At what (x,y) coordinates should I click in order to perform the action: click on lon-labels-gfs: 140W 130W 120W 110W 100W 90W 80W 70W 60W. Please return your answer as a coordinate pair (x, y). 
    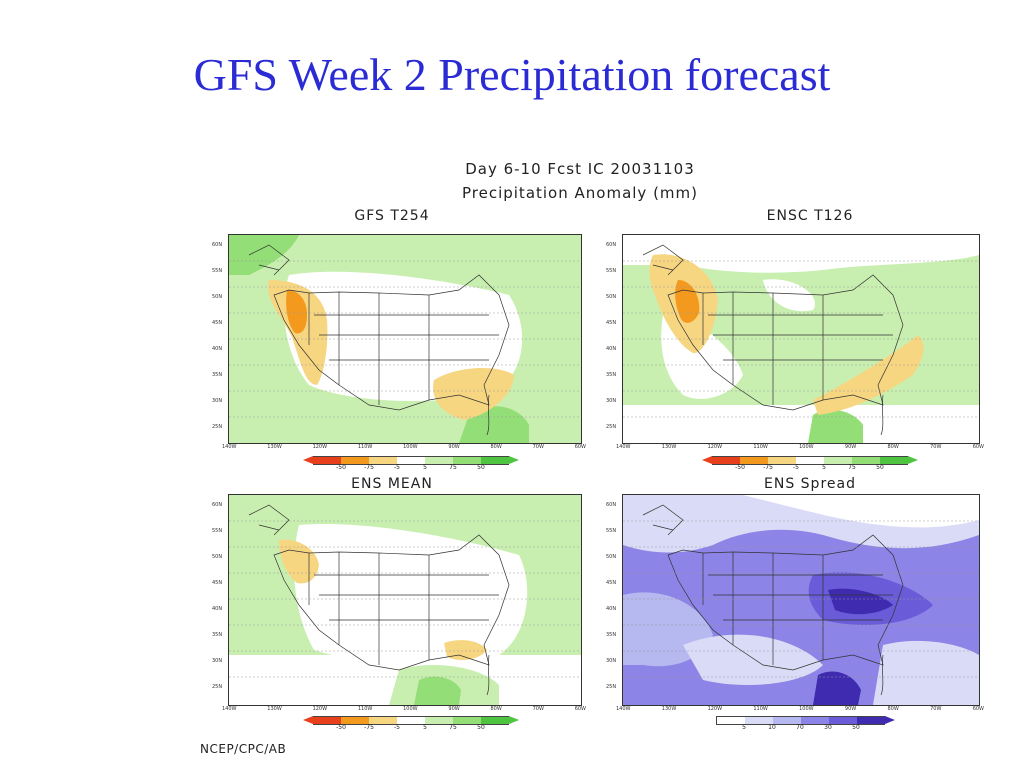
    Looking at the image, I should click on (404, 447).